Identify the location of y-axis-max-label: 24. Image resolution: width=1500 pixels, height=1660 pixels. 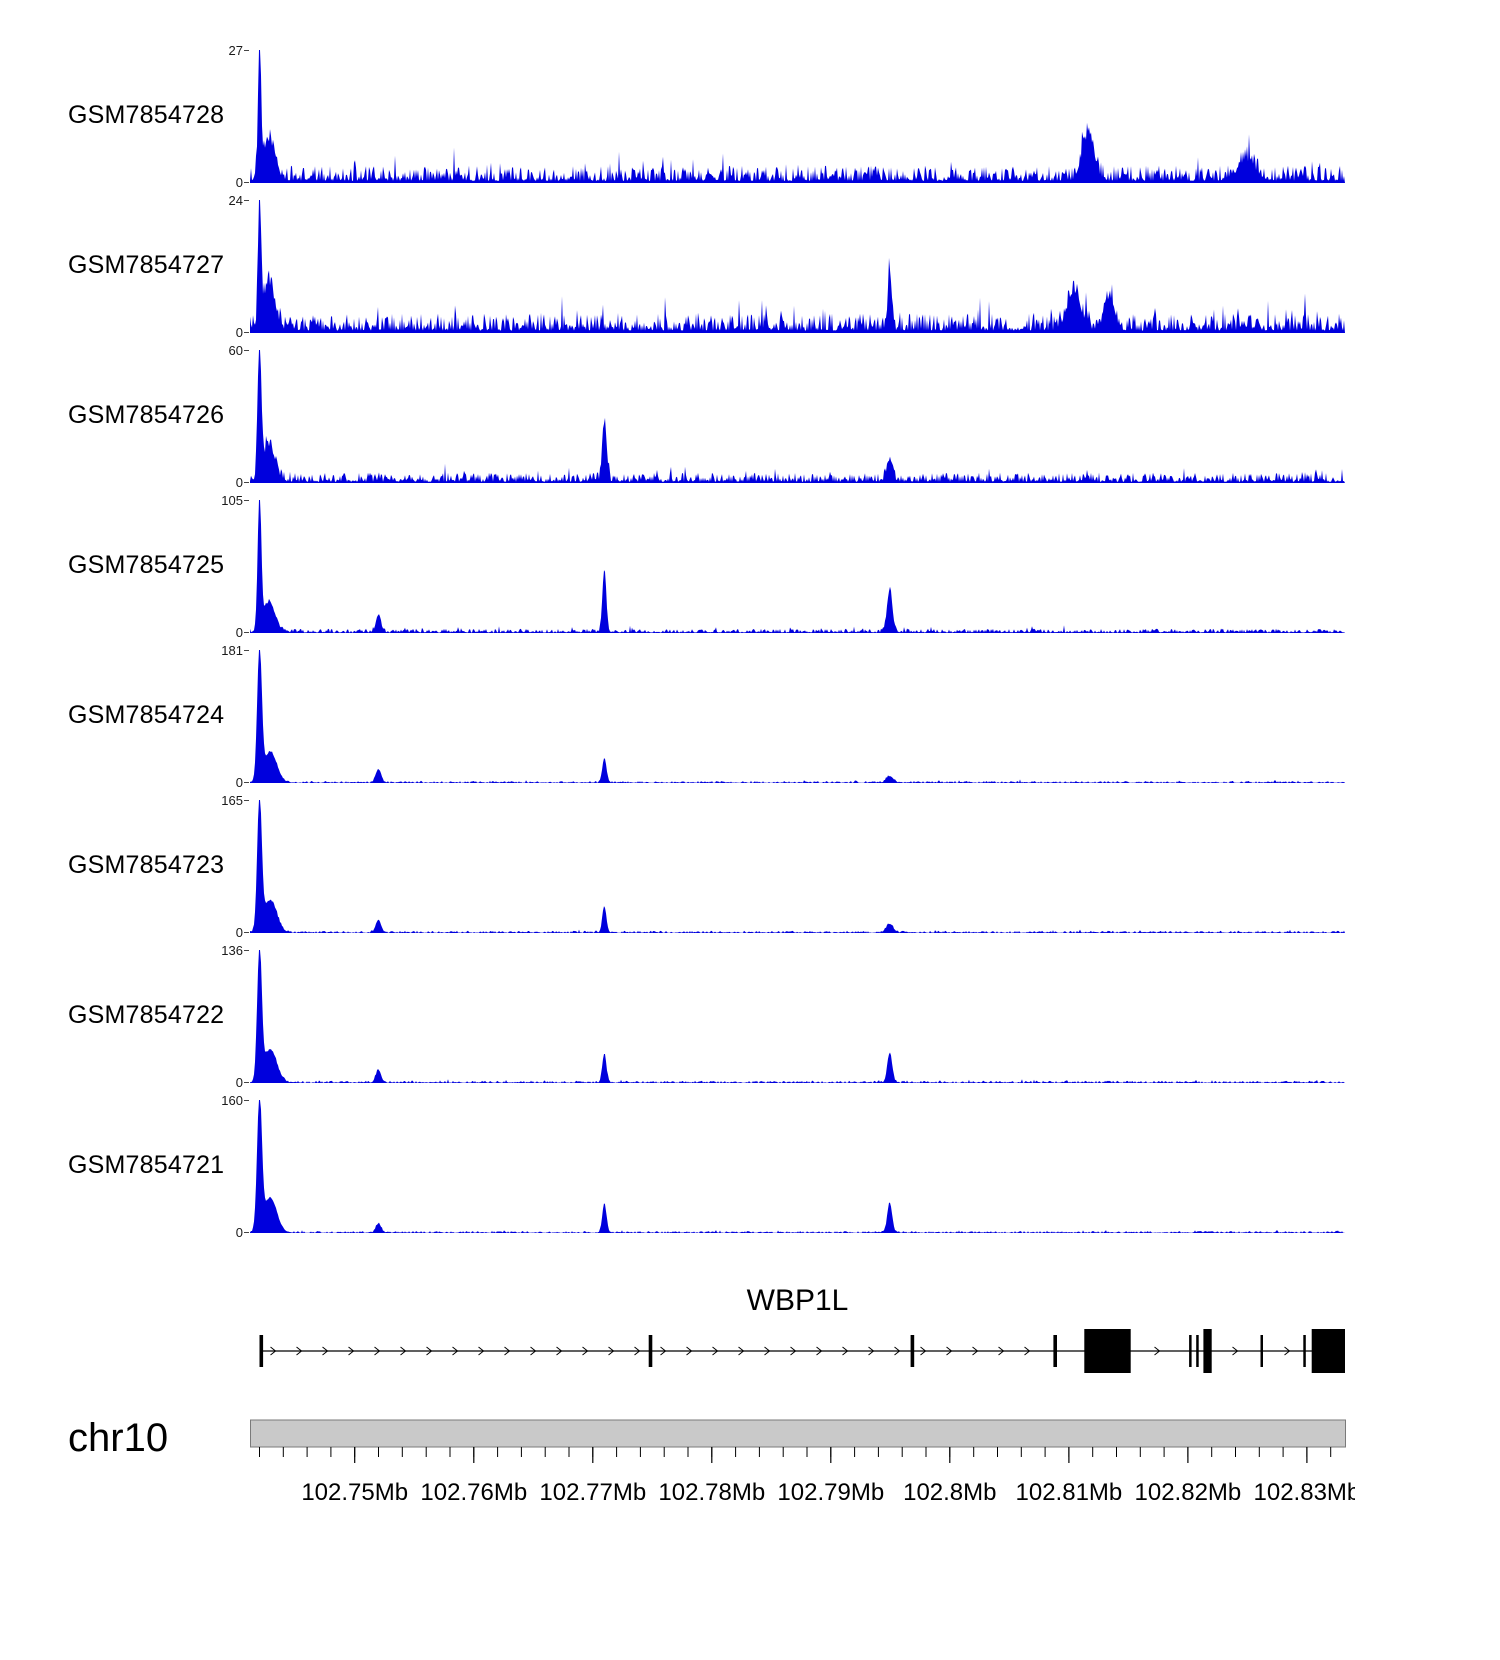
(235, 200).